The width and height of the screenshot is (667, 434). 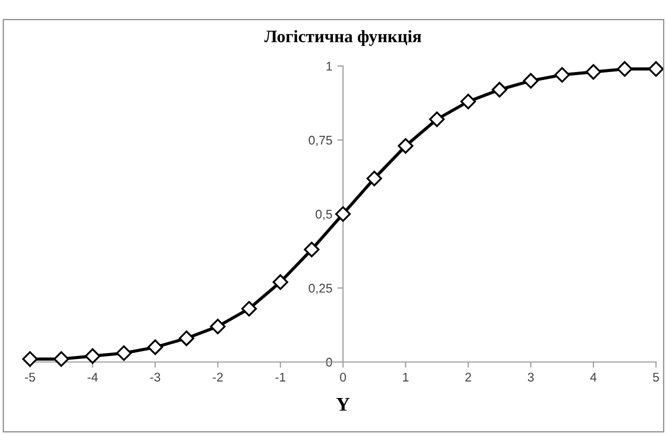 What do you see at coordinates (324, 215) in the screenshot?
I see `y-tick-label: 0,5` at bounding box center [324, 215].